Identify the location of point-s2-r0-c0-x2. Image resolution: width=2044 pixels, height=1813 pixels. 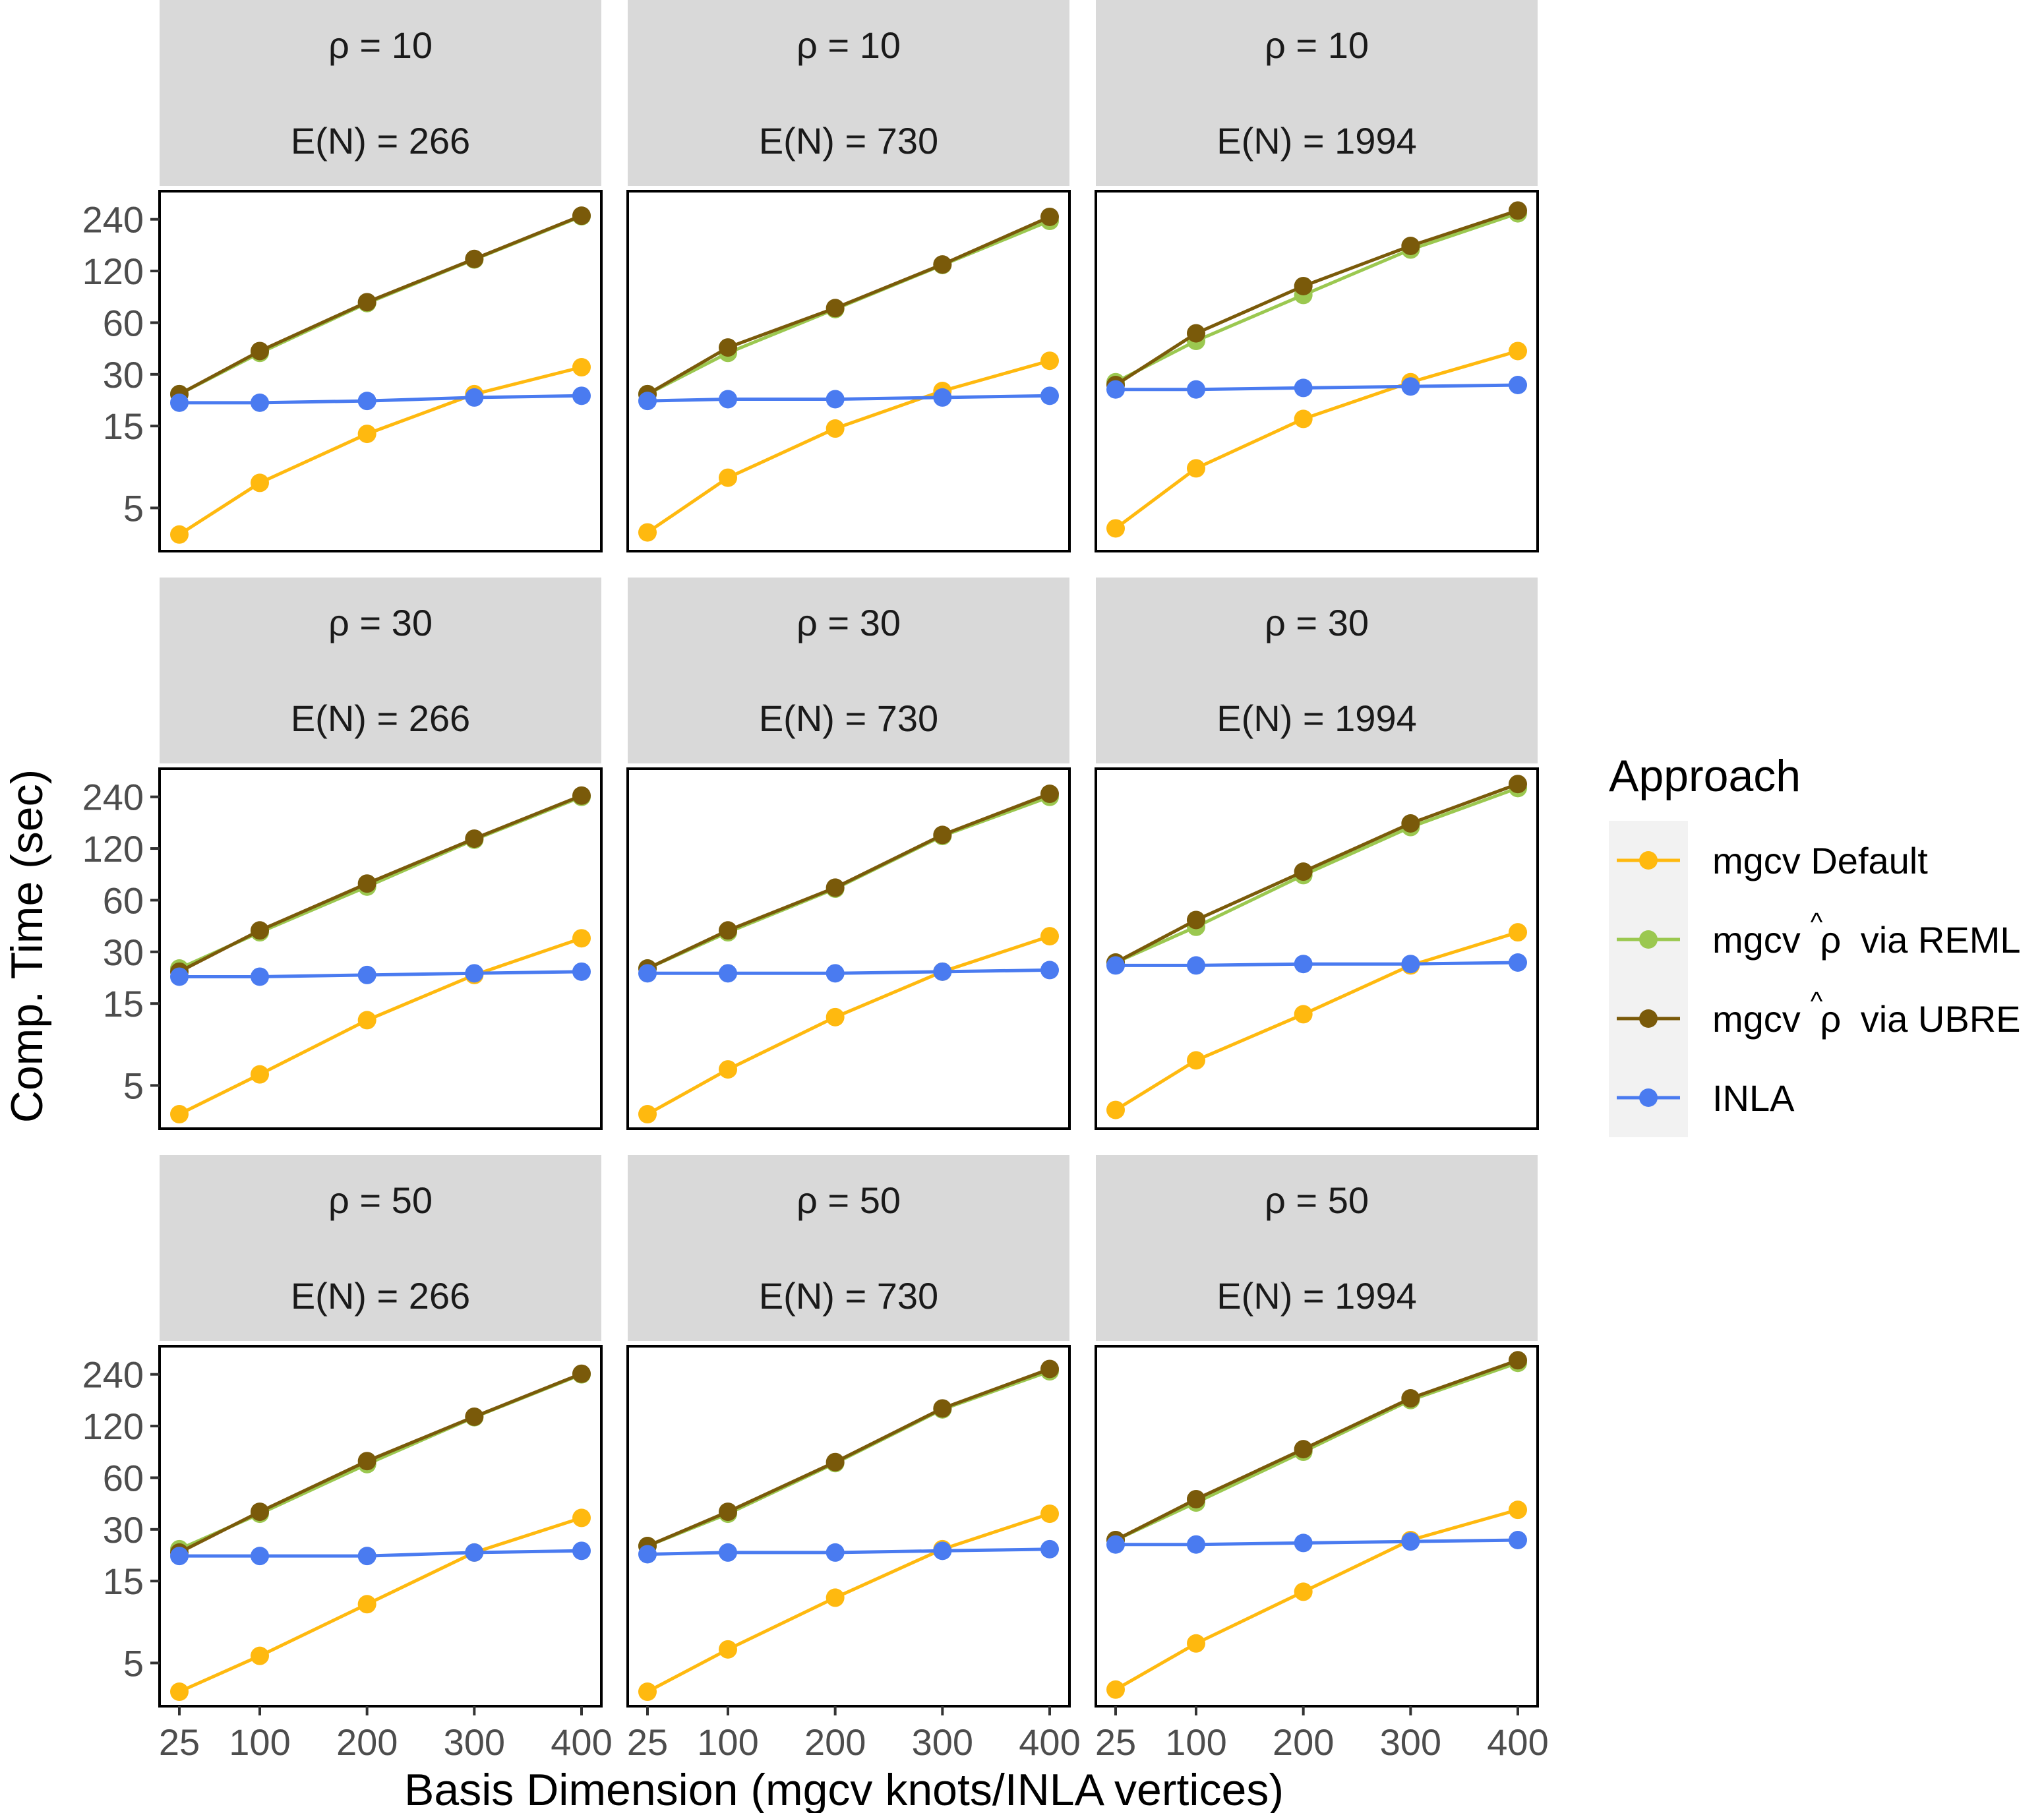
(366, 302).